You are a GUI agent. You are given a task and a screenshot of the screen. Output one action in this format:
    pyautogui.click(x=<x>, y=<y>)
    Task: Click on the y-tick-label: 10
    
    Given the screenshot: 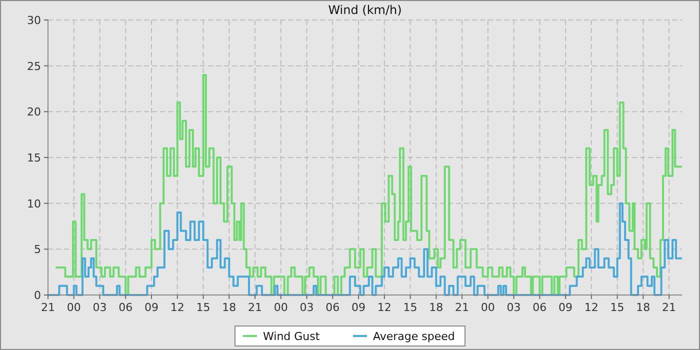 What is the action you would take?
    pyautogui.click(x=34, y=203)
    